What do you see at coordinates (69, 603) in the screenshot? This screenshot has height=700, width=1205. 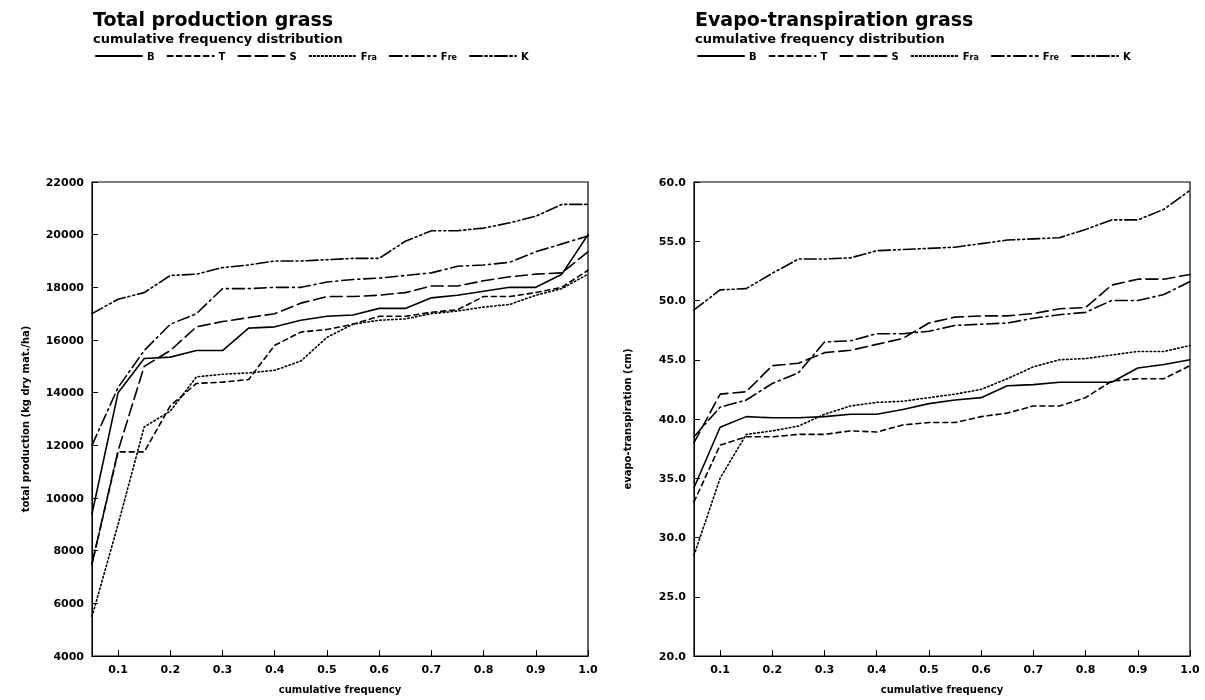 I see `y-tick-label: 6000` at bounding box center [69, 603].